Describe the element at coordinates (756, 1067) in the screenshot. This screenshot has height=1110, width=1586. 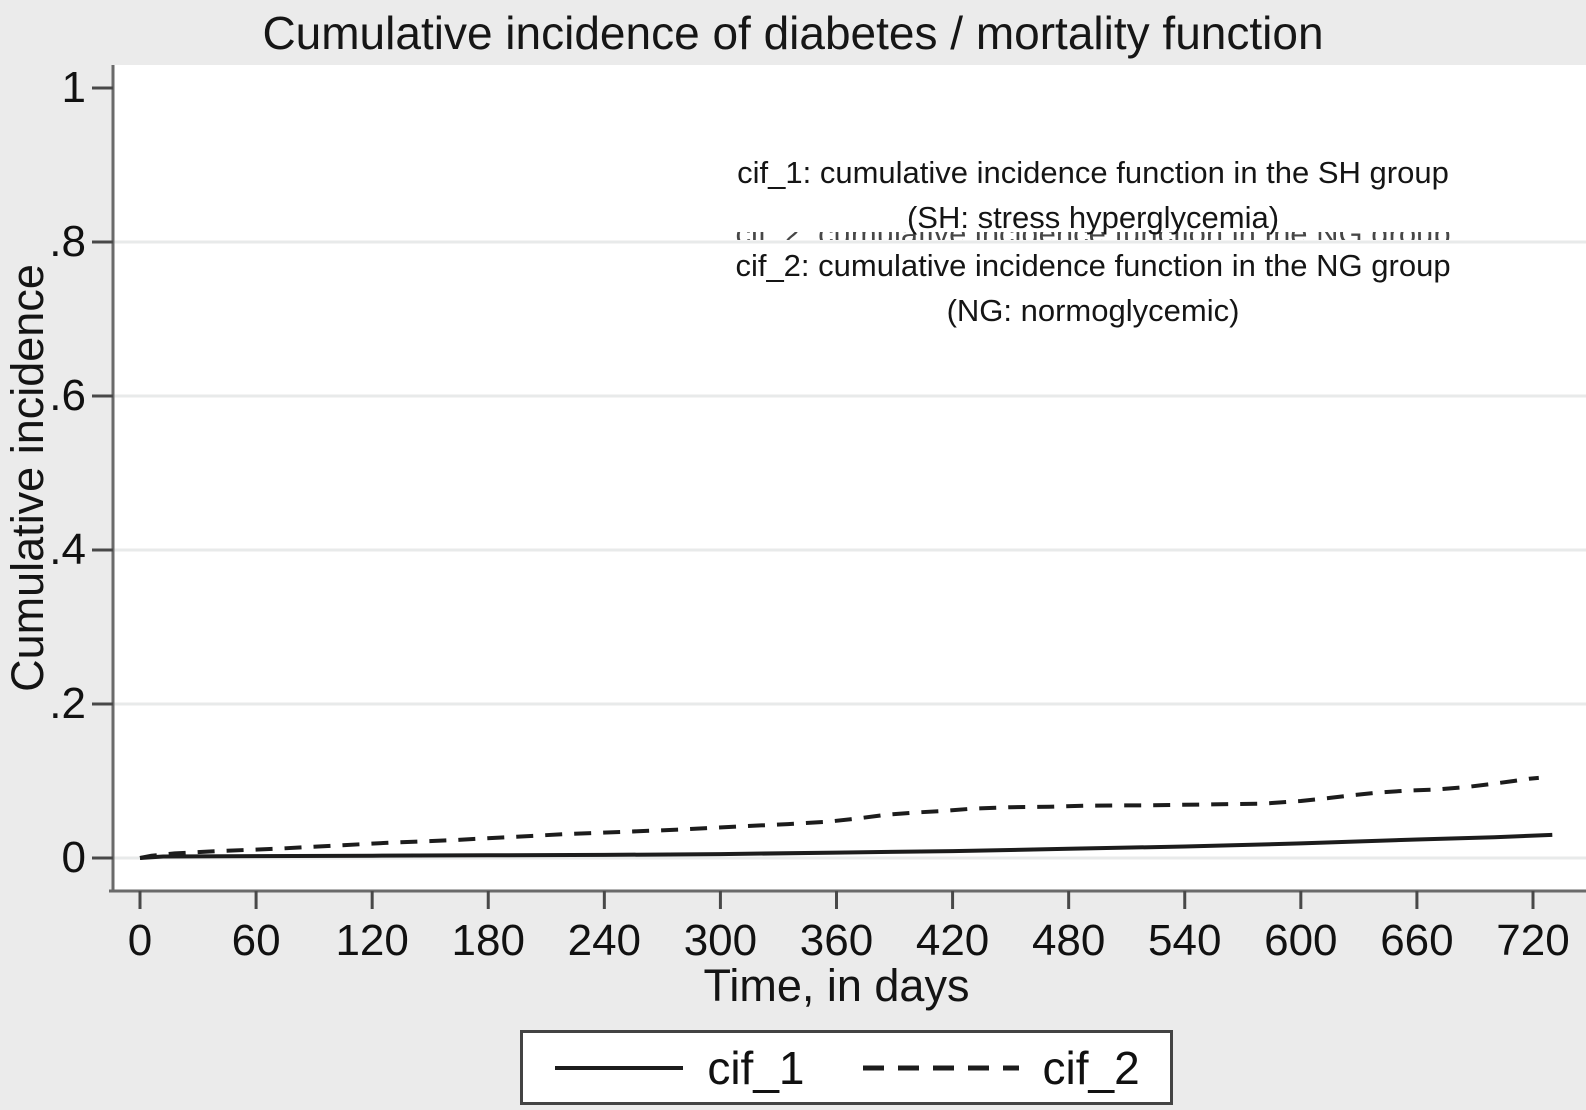
I see `legend-label-cif-1: cif_1` at that location.